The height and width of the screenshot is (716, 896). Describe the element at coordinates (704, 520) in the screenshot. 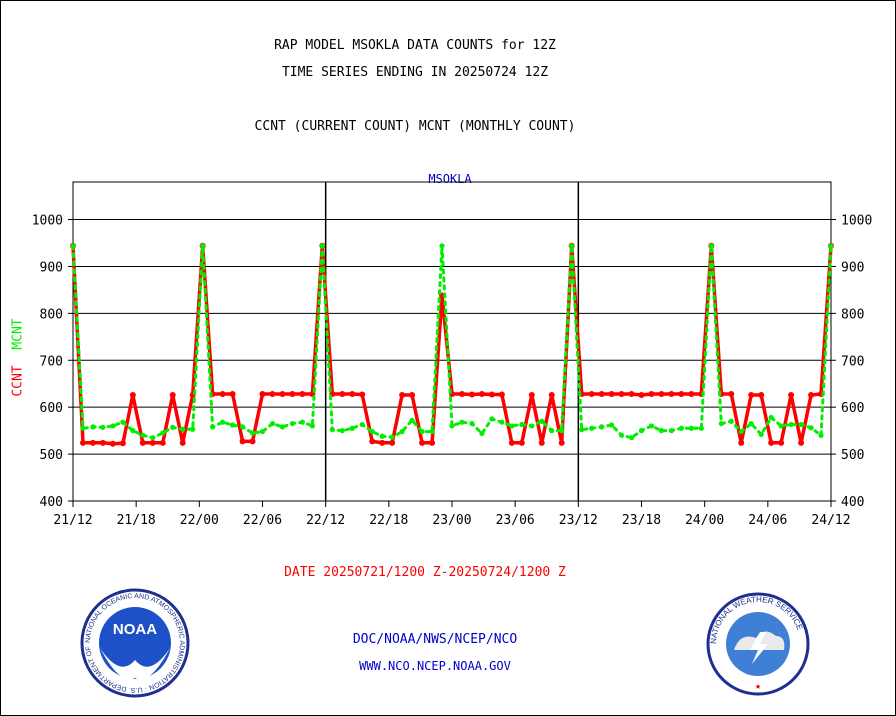

I see `x-tick-label: 24/00` at that location.